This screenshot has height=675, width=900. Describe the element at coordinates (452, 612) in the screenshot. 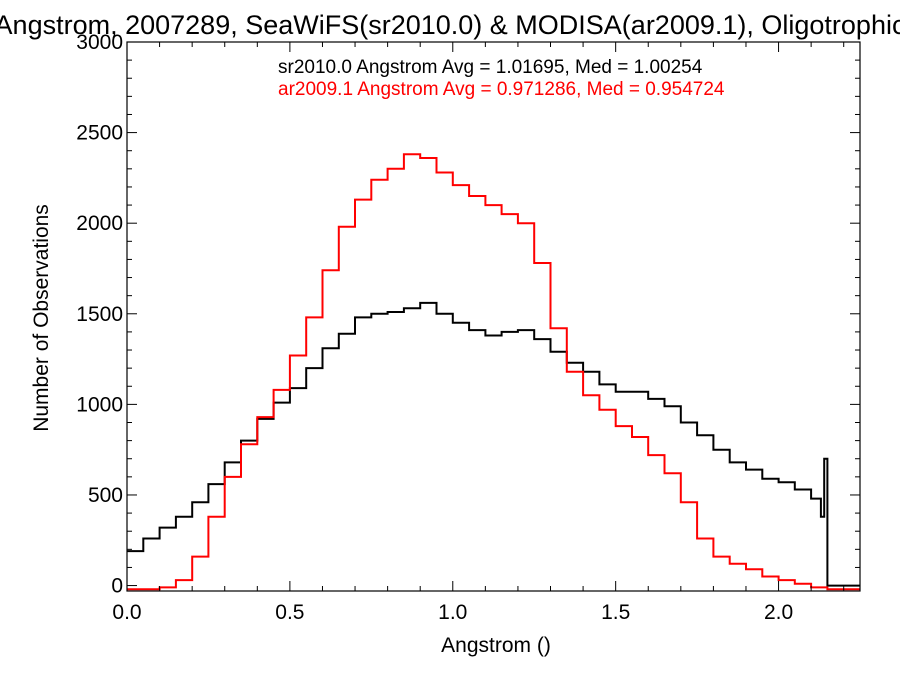

I see `x-tick-label-2: 1.0` at that location.